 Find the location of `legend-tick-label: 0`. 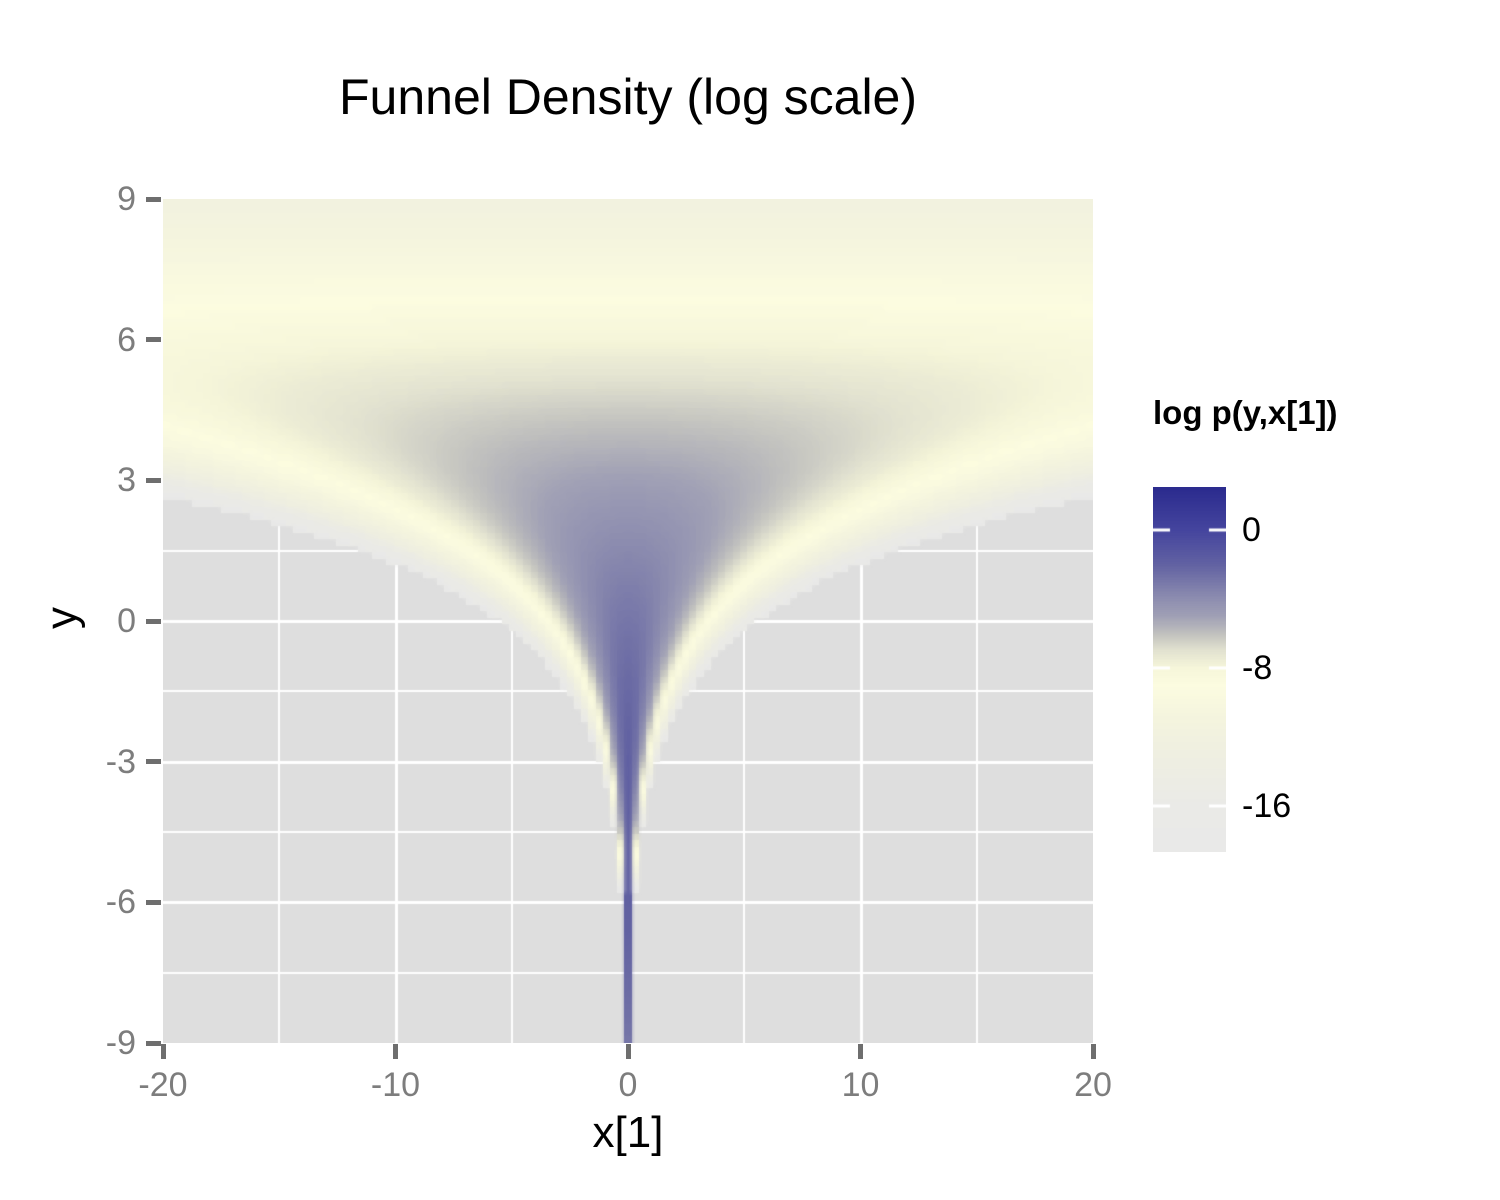

legend-tick-label: 0 is located at coordinates (1251, 530).